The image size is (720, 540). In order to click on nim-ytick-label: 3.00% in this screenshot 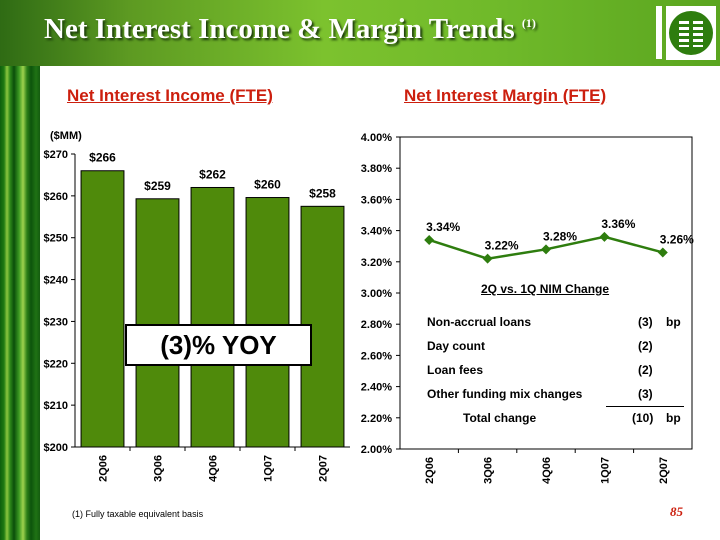, I will do `click(376, 294)`.